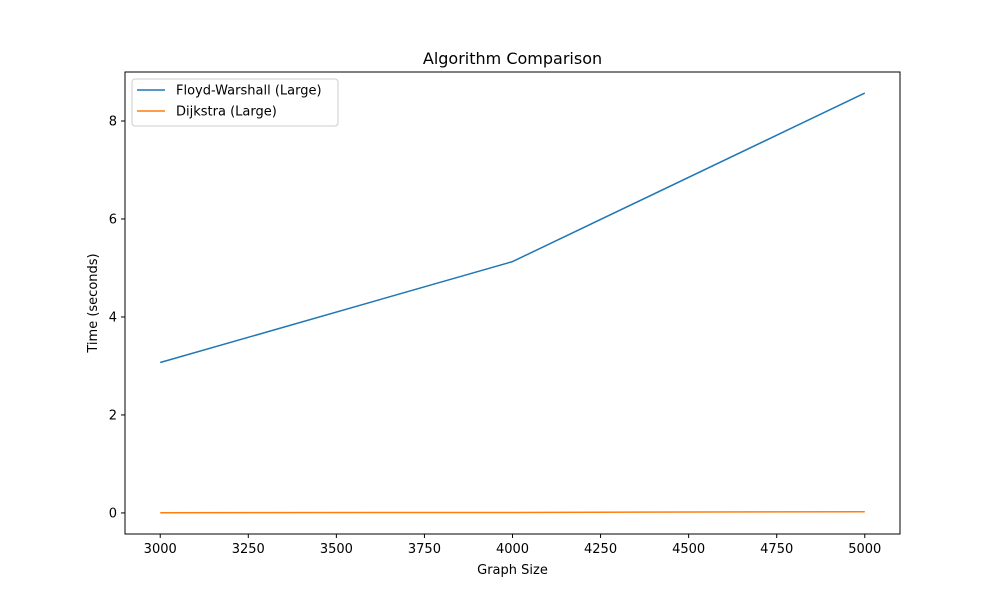  Describe the element at coordinates (160, 549) in the screenshot. I see `x-tick-label: 3000` at that location.